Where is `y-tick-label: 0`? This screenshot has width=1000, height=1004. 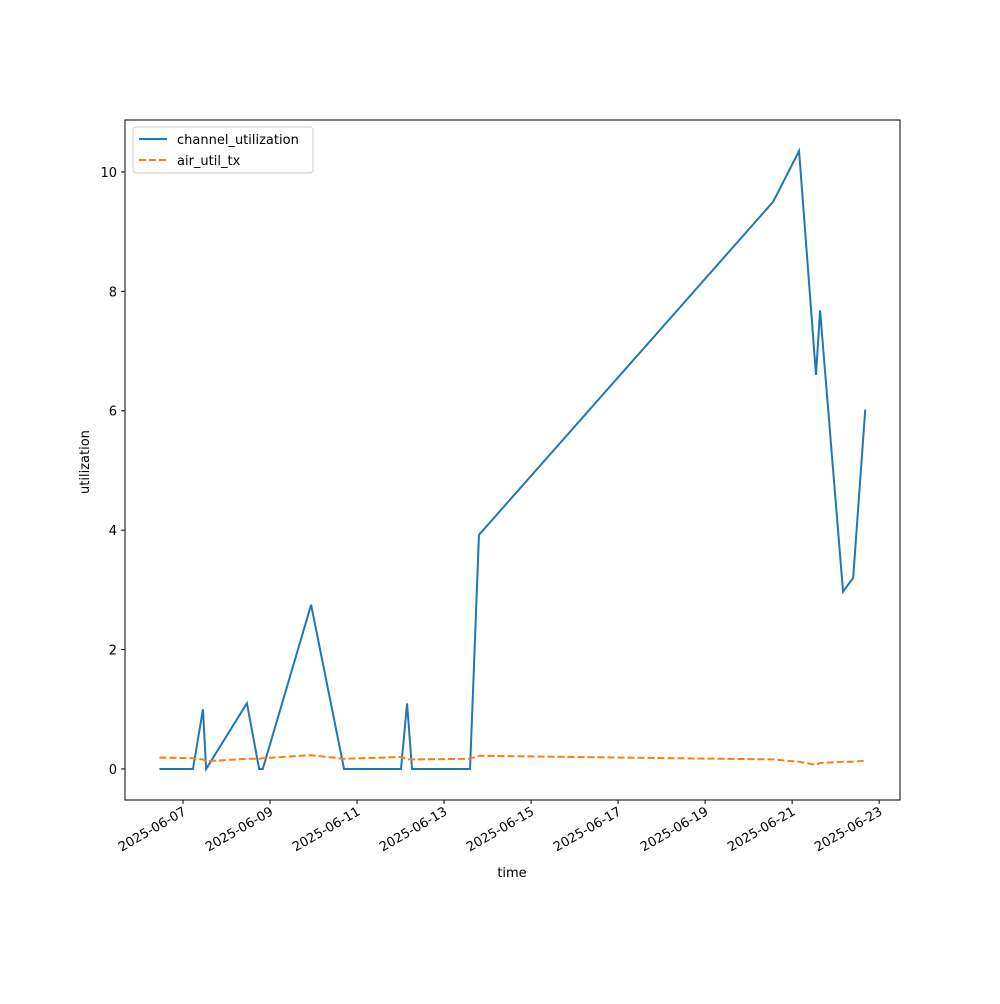 y-tick-label: 0 is located at coordinates (113, 770).